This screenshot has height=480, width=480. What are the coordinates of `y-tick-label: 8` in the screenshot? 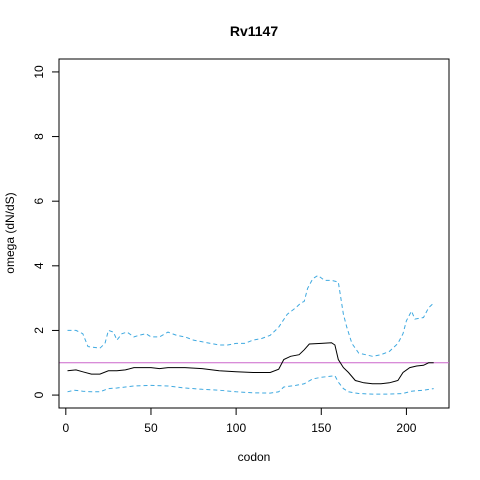 It's located at (39, 136).